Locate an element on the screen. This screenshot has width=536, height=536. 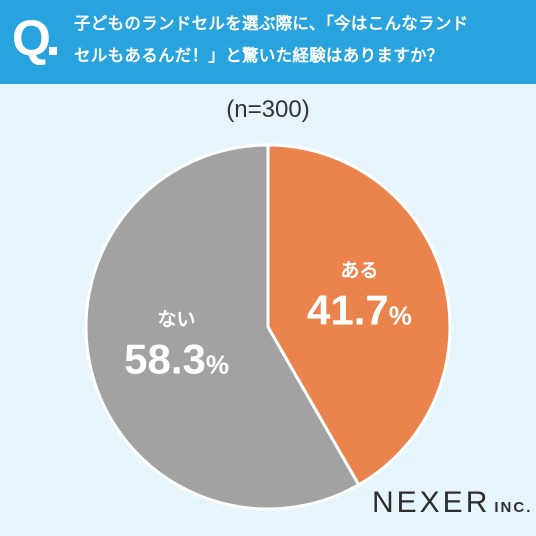
sample-size-note: (n=300) is located at coordinates (268, 109).